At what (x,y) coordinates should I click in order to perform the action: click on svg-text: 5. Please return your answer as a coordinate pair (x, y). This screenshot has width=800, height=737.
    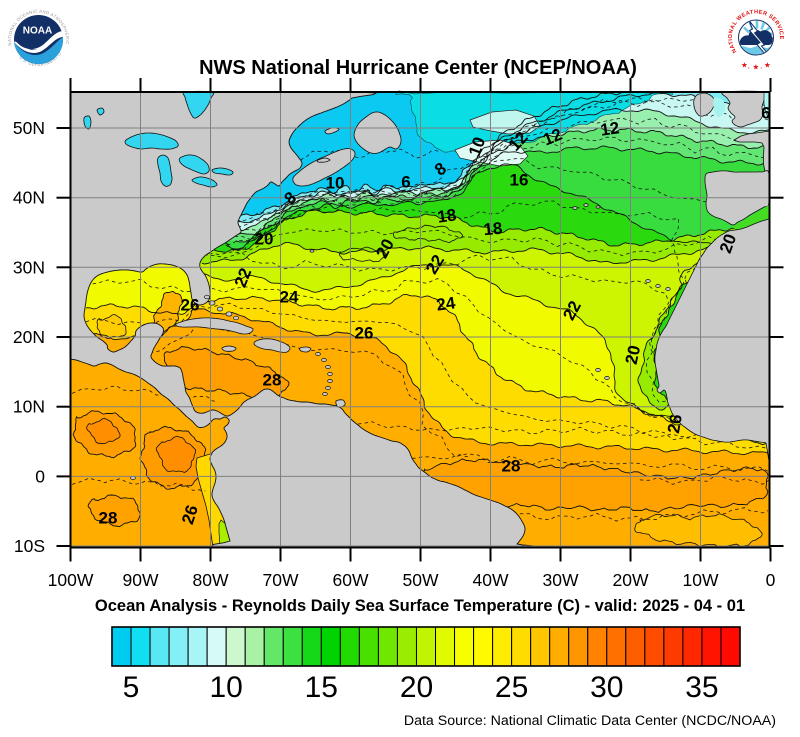
    Looking at the image, I should click on (131, 687).